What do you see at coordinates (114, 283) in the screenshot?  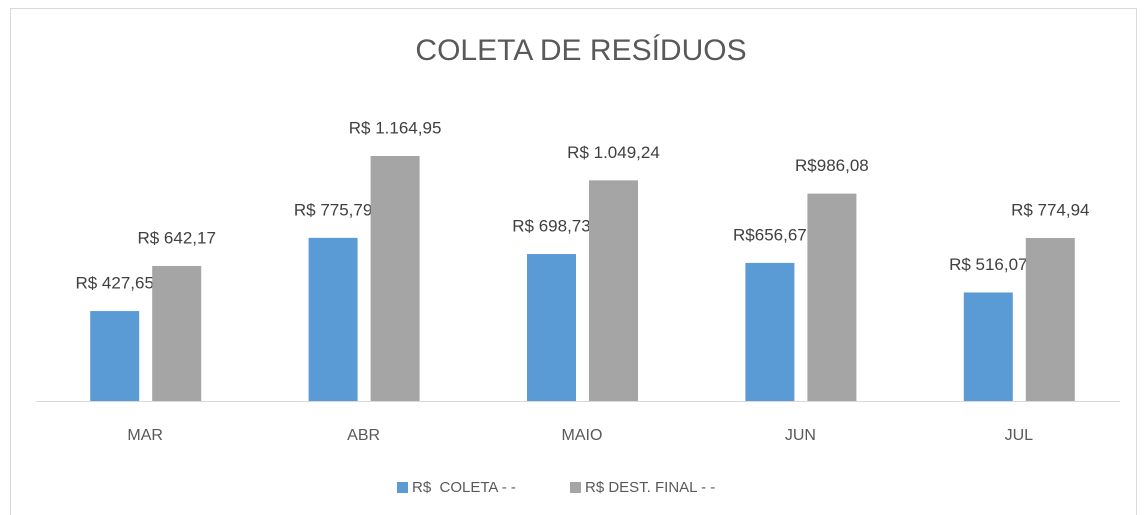 I see `value-label: R$ 427,65` at bounding box center [114, 283].